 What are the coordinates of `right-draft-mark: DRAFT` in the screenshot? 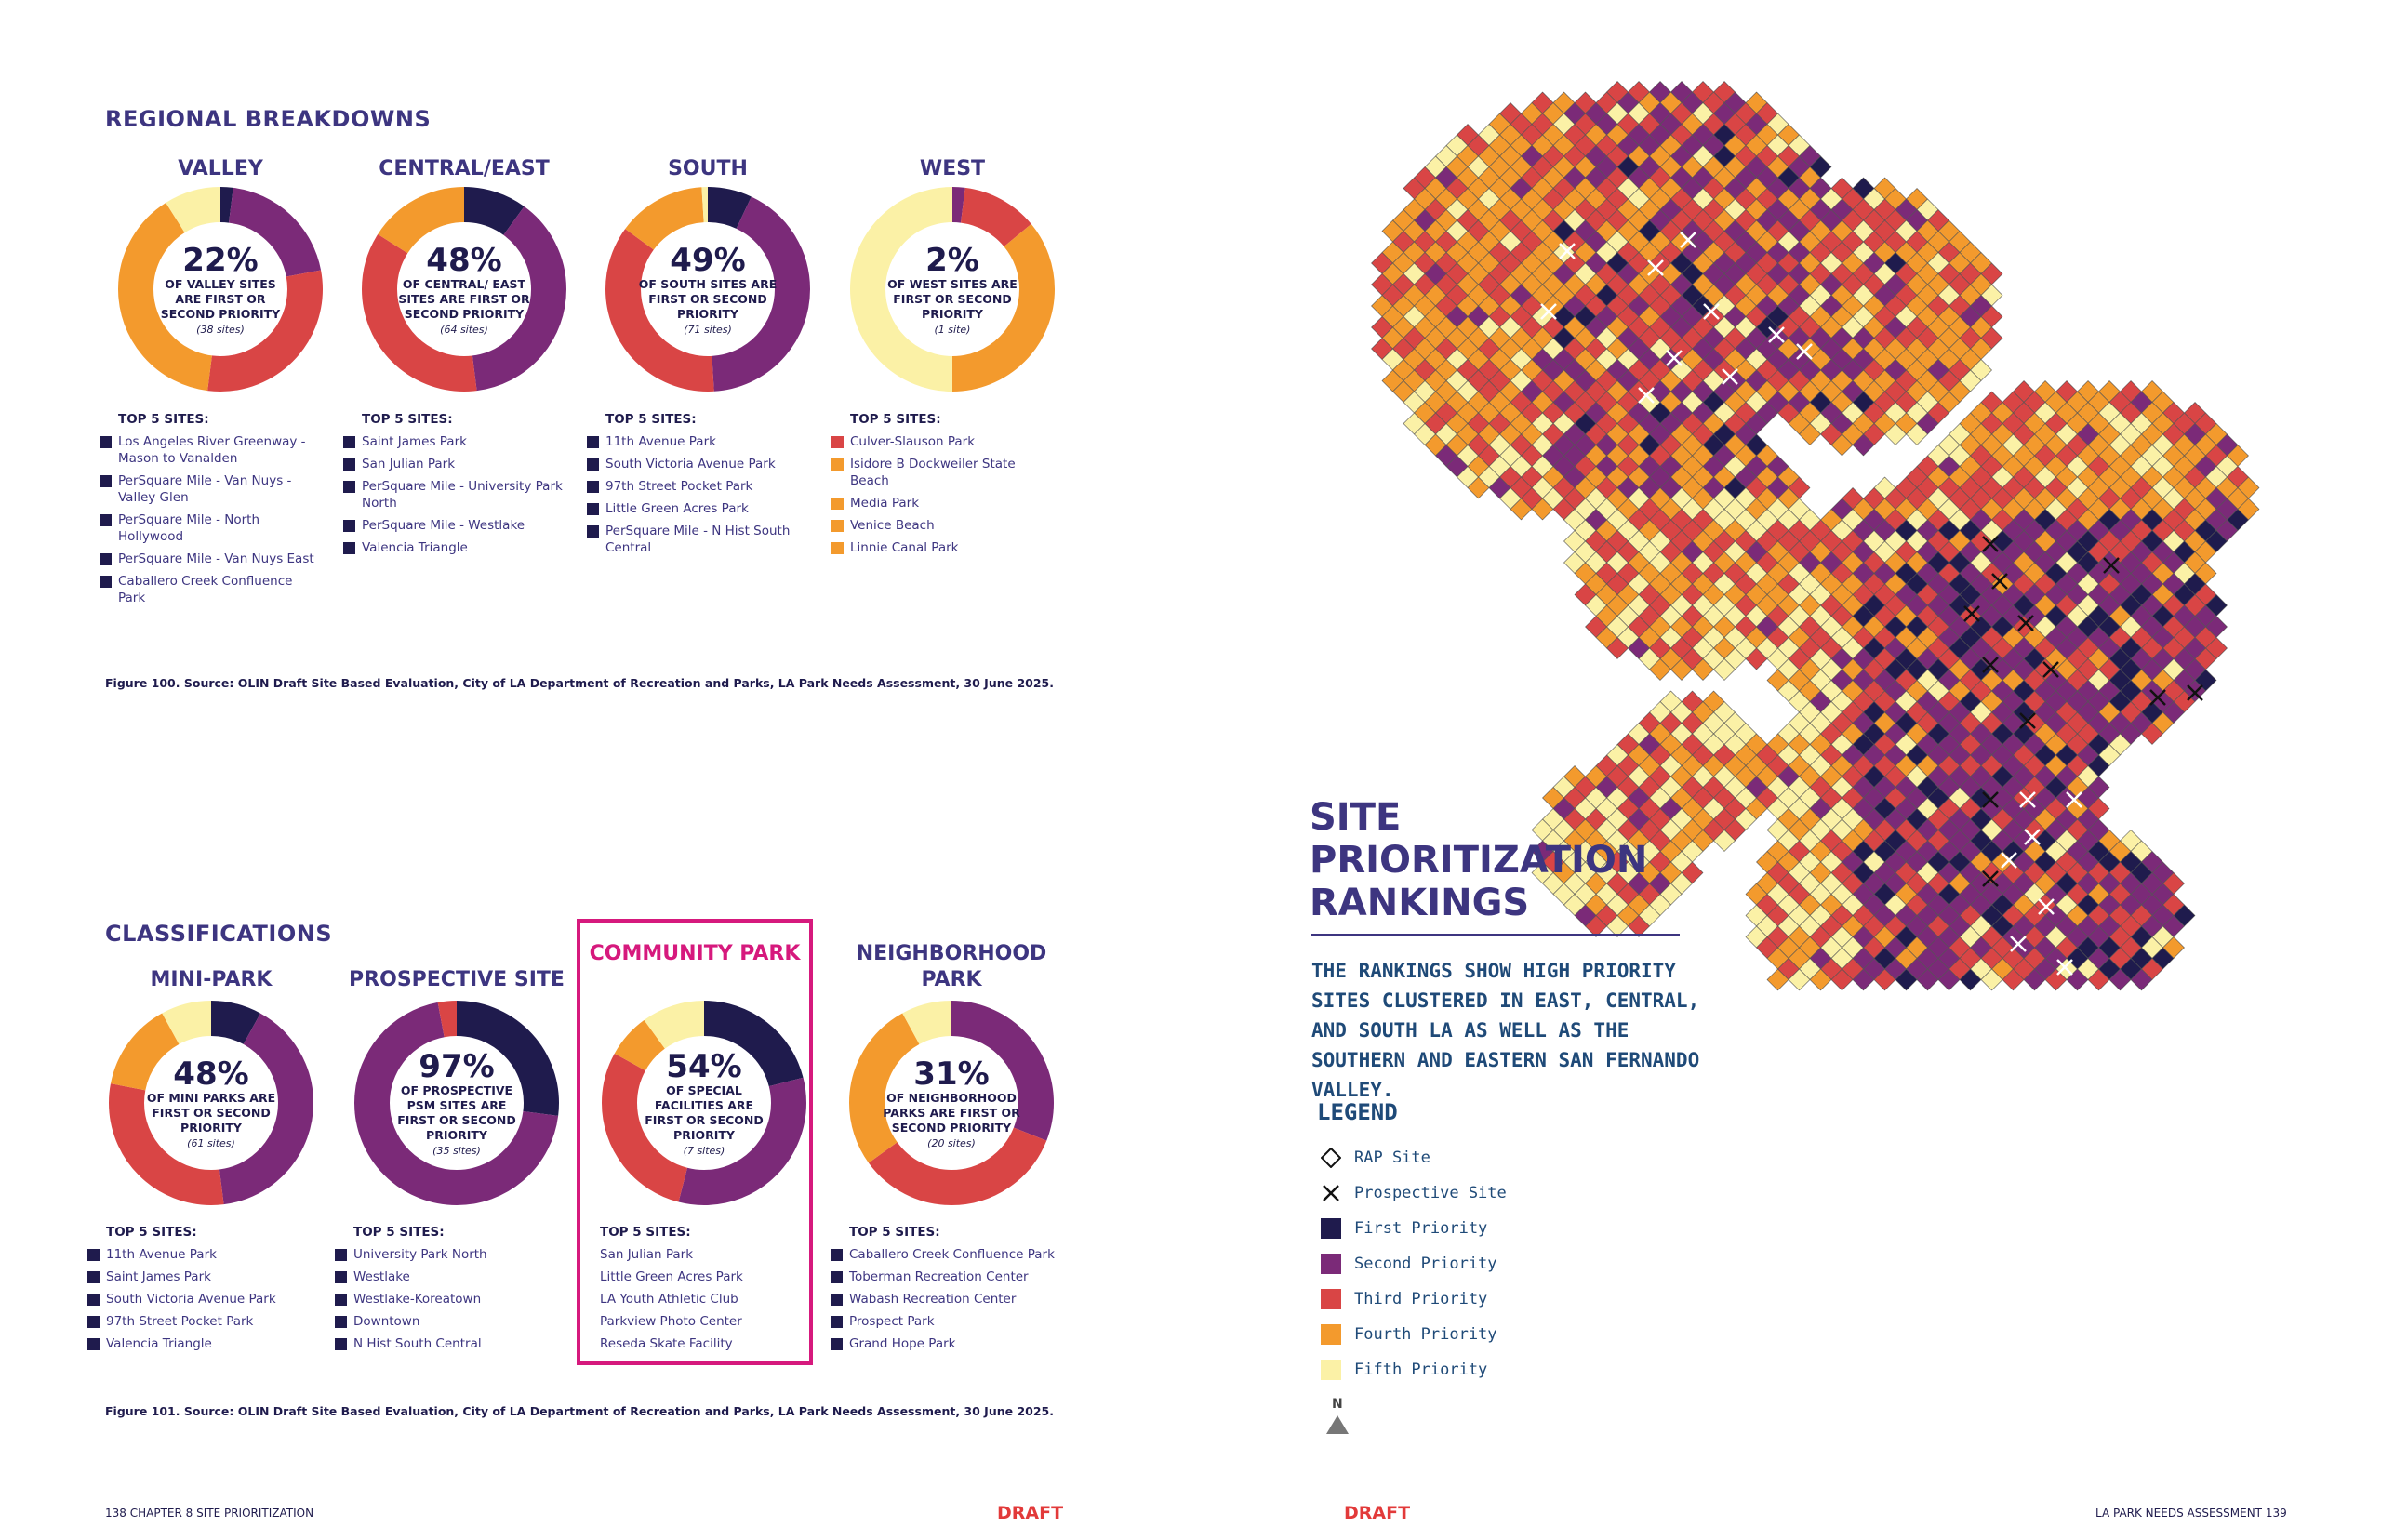 It's located at (1377, 1513).